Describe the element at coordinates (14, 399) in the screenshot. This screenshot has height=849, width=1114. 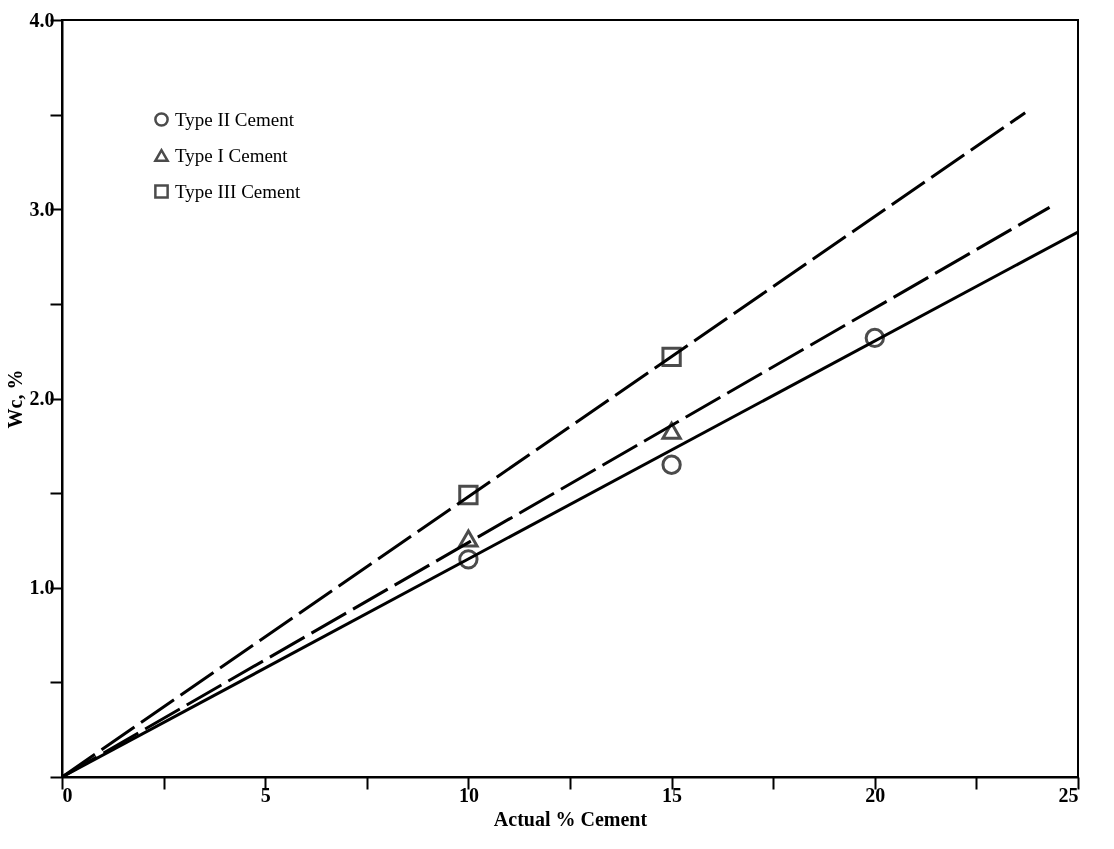
I see `y-axis-title: Wc, %` at that location.